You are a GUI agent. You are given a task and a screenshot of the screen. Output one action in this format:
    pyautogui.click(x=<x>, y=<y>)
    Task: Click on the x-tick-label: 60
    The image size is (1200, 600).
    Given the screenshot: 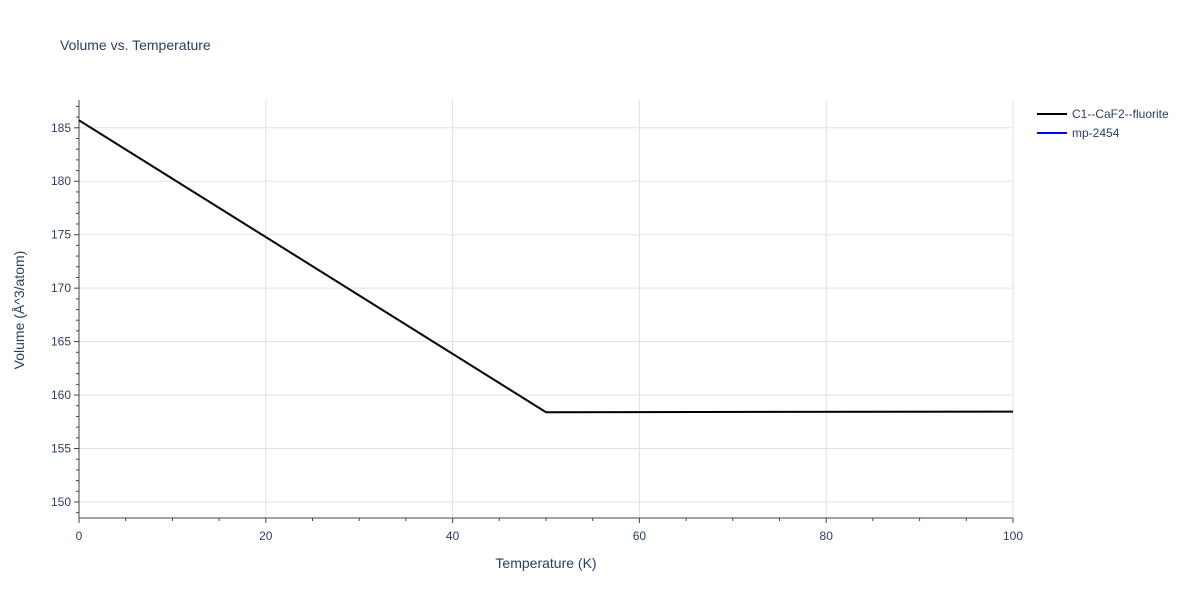 What is the action you would take?
    pyautogui.click(x=640, y=536)
    